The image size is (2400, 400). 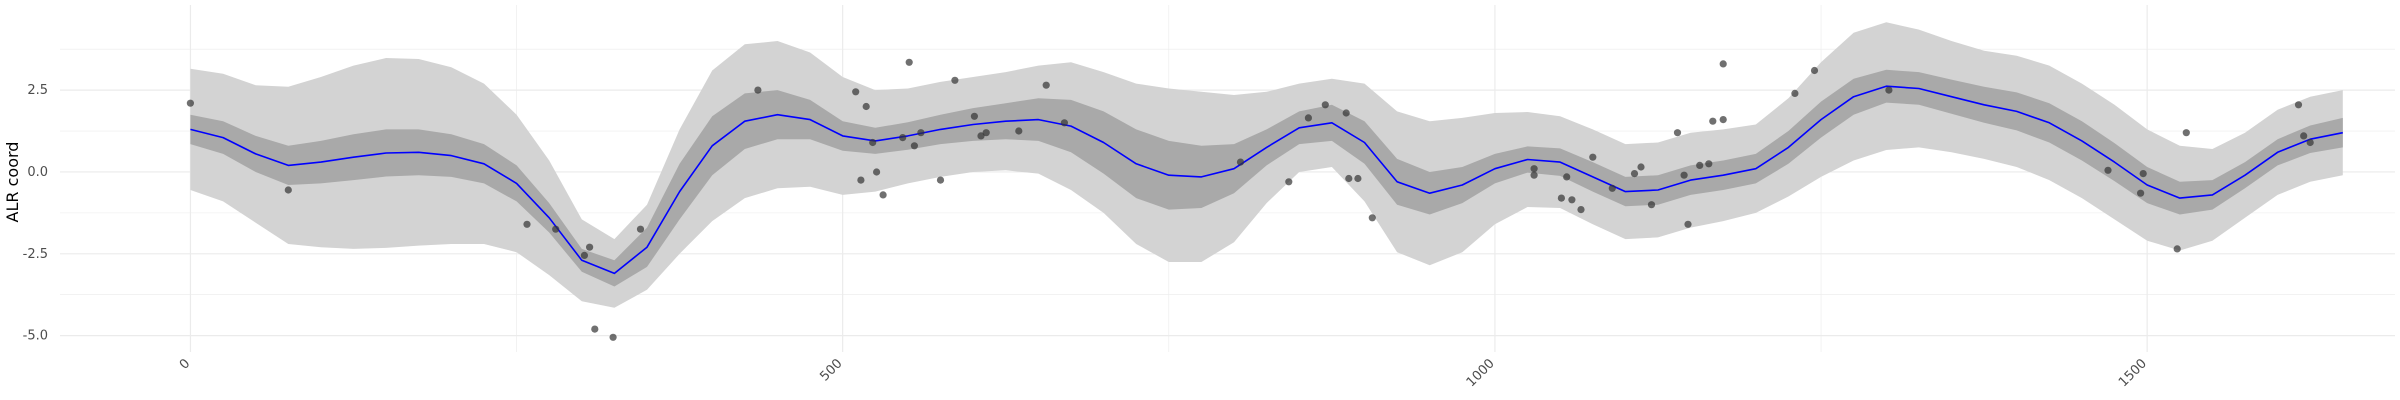 I want to click on y-tick-label: 0.0, so click(x=37, y=172).